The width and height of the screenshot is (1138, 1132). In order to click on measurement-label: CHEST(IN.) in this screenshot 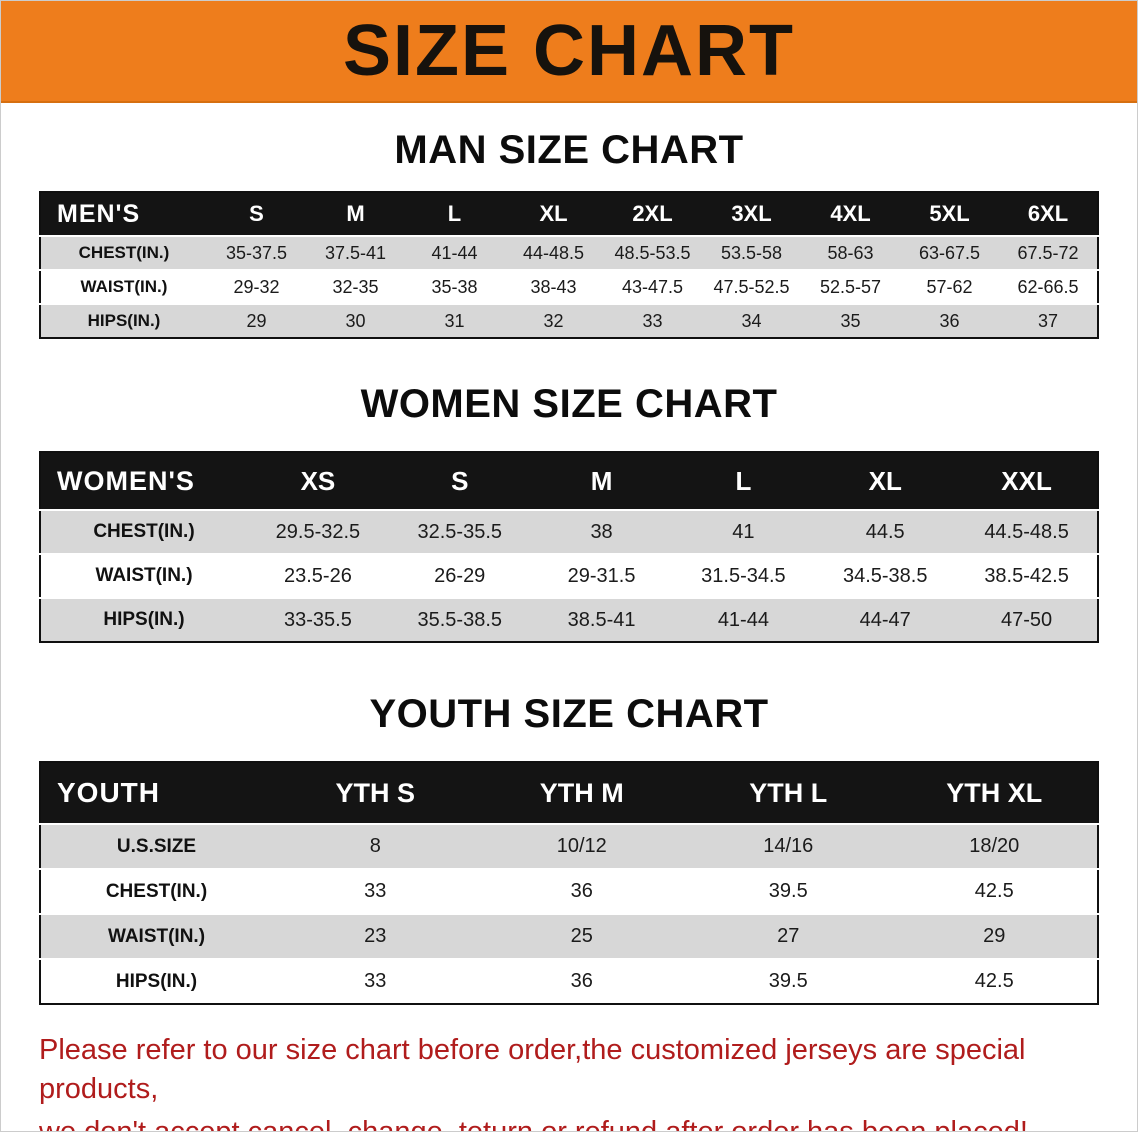, I will do `click(156, 891)`.